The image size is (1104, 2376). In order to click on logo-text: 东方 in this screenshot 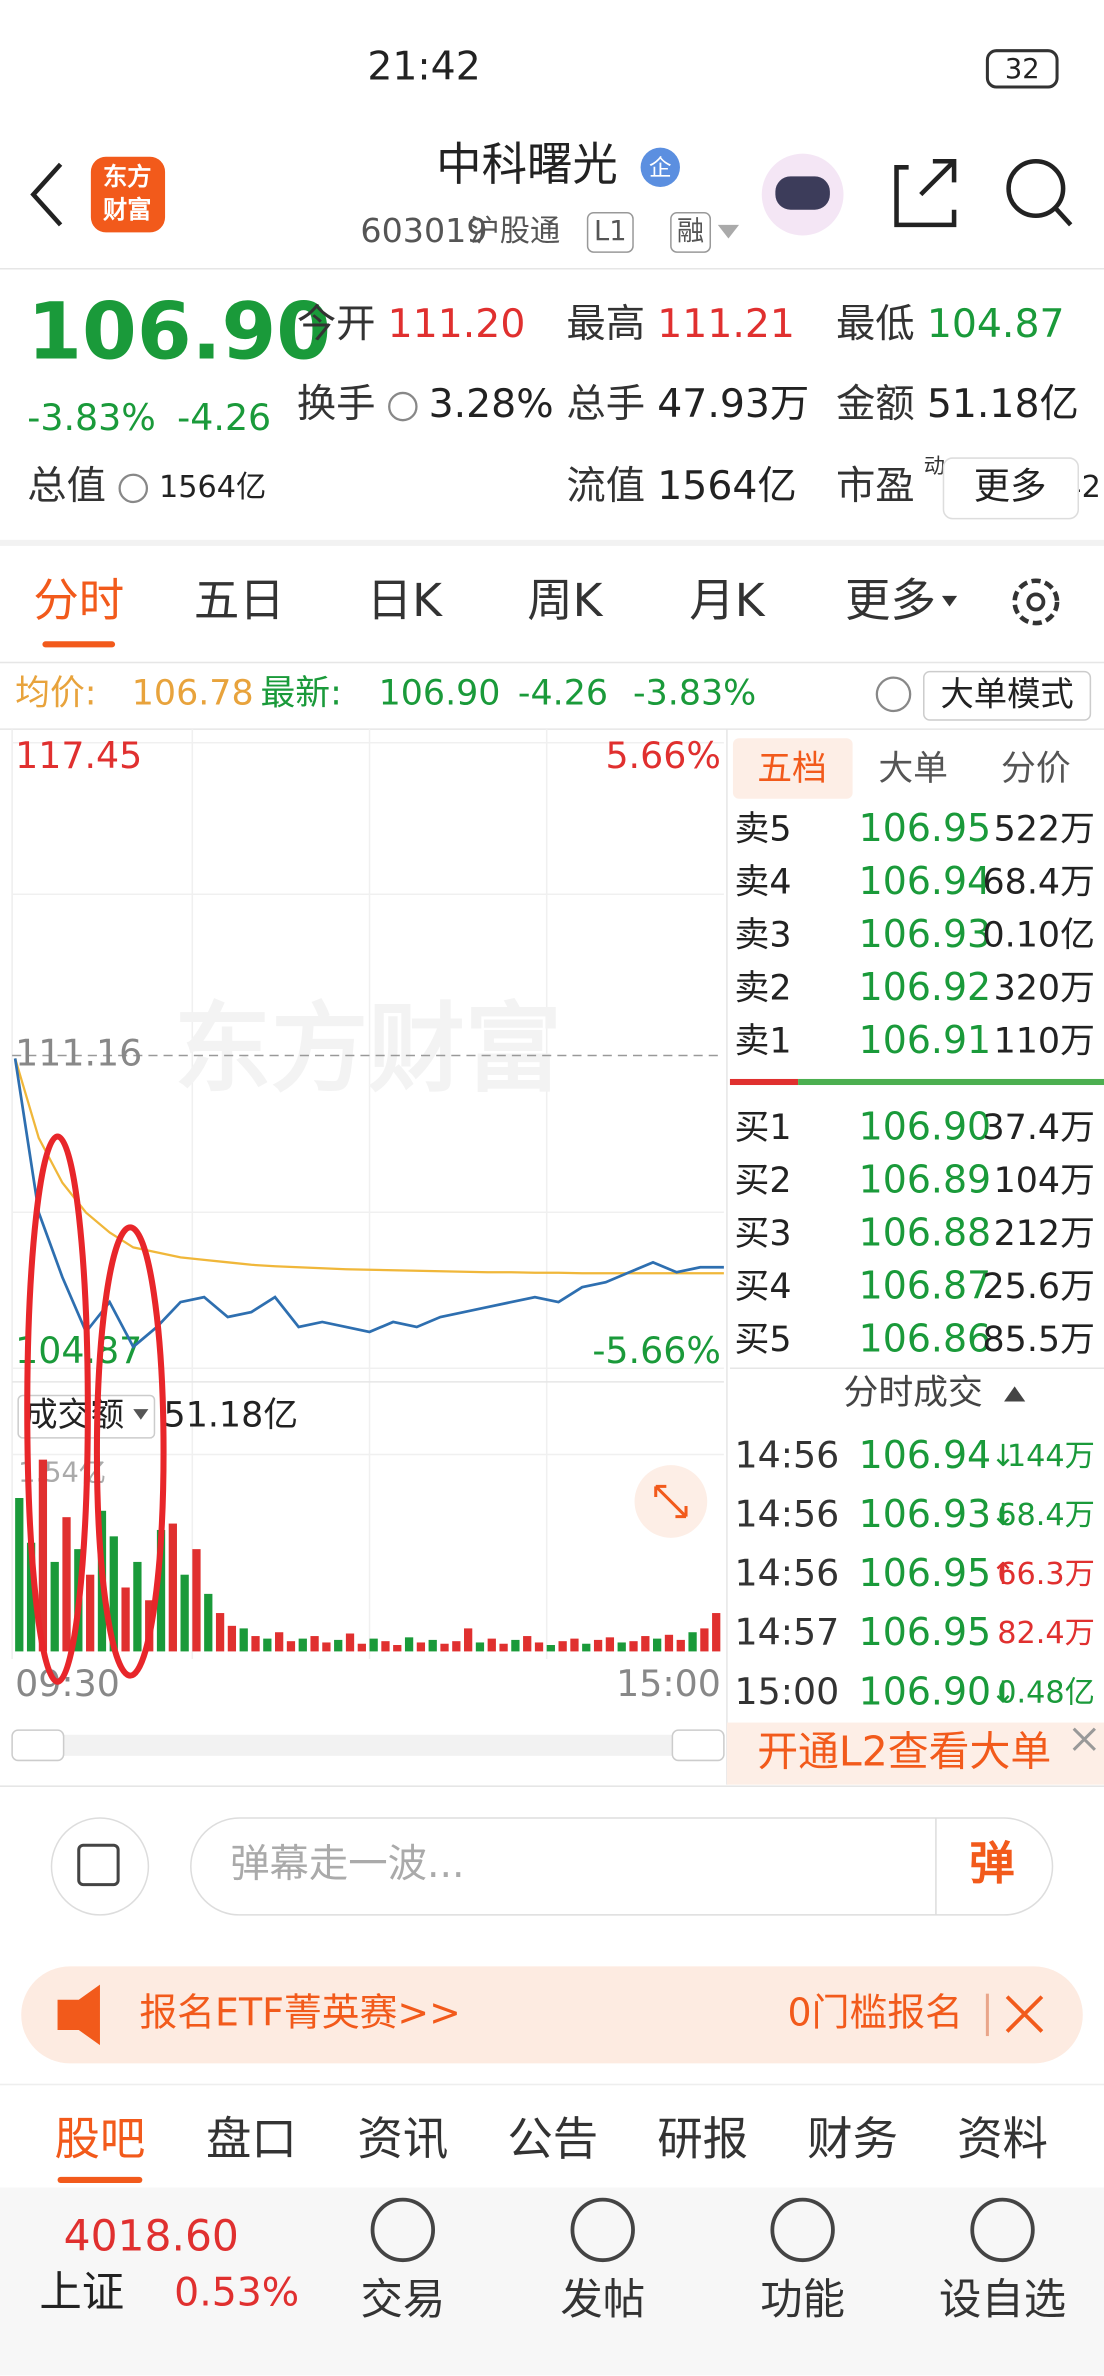, I will do `click(127, 177)`.